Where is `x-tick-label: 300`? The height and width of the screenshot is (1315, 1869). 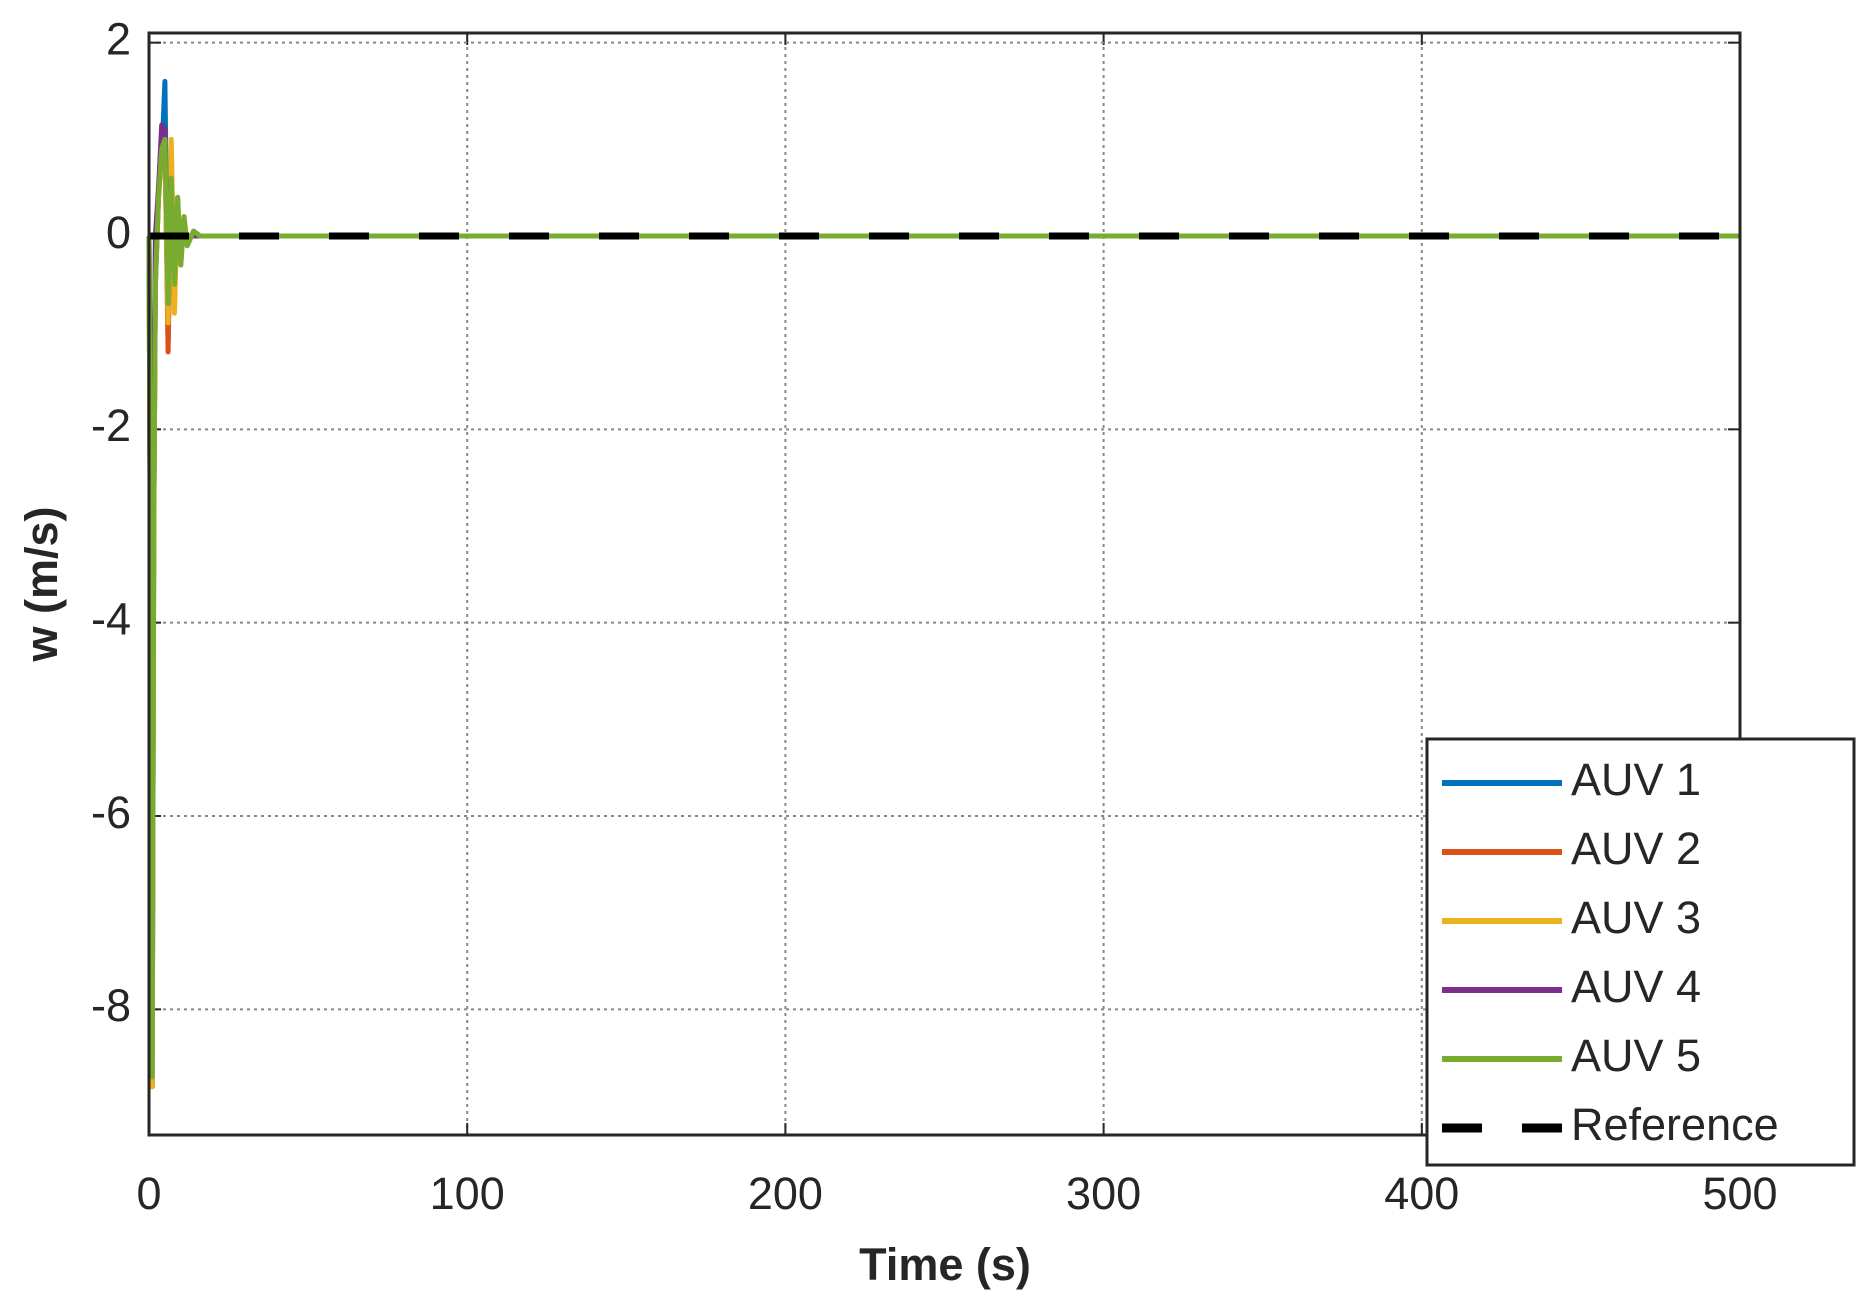
x-tick-label: 300 is located at coordinates (1103, 1193).